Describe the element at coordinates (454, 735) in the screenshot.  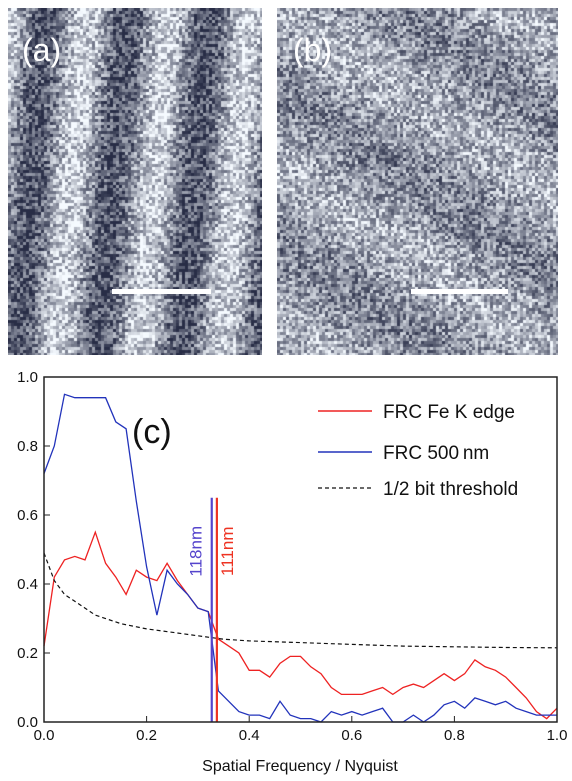
I see `x-tick-label-4: 0.8` at that location.